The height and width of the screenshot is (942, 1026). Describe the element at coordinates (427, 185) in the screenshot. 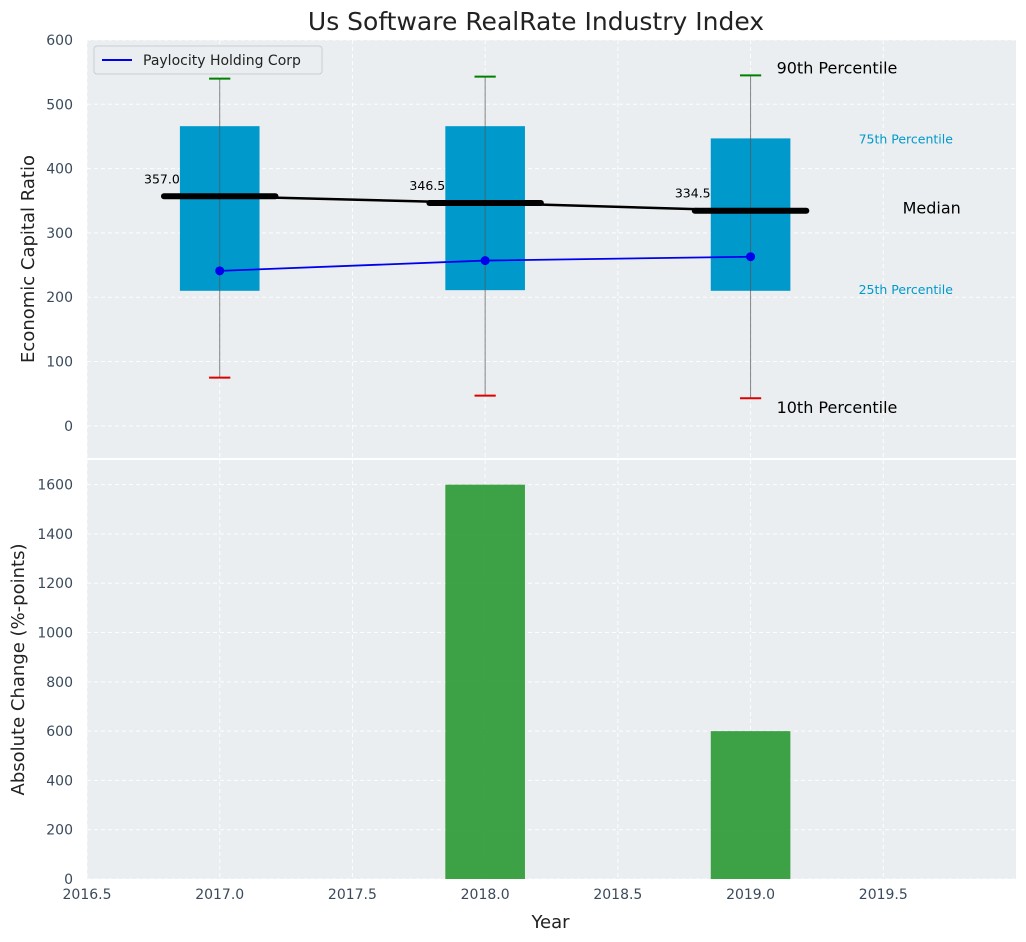

I see `median-value-label: 346.5` at that location.